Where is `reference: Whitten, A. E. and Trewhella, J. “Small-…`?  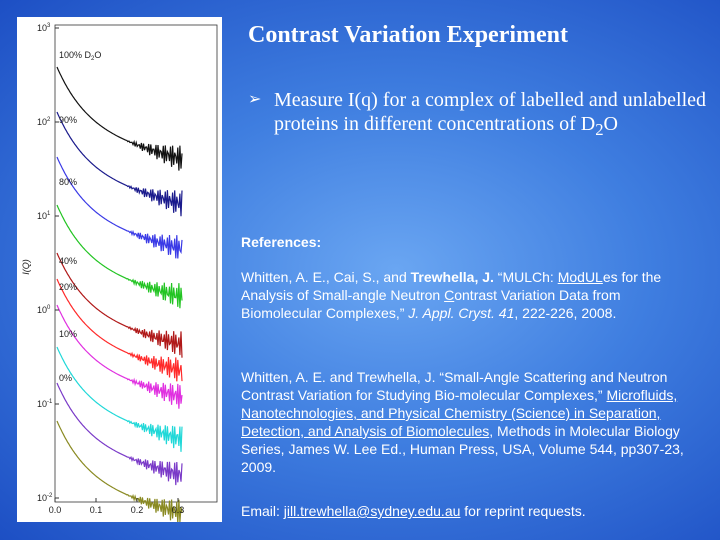 reference: Whitten, A. E. and Trewhella, J. “Small-… is located at coordinates (468, 422).